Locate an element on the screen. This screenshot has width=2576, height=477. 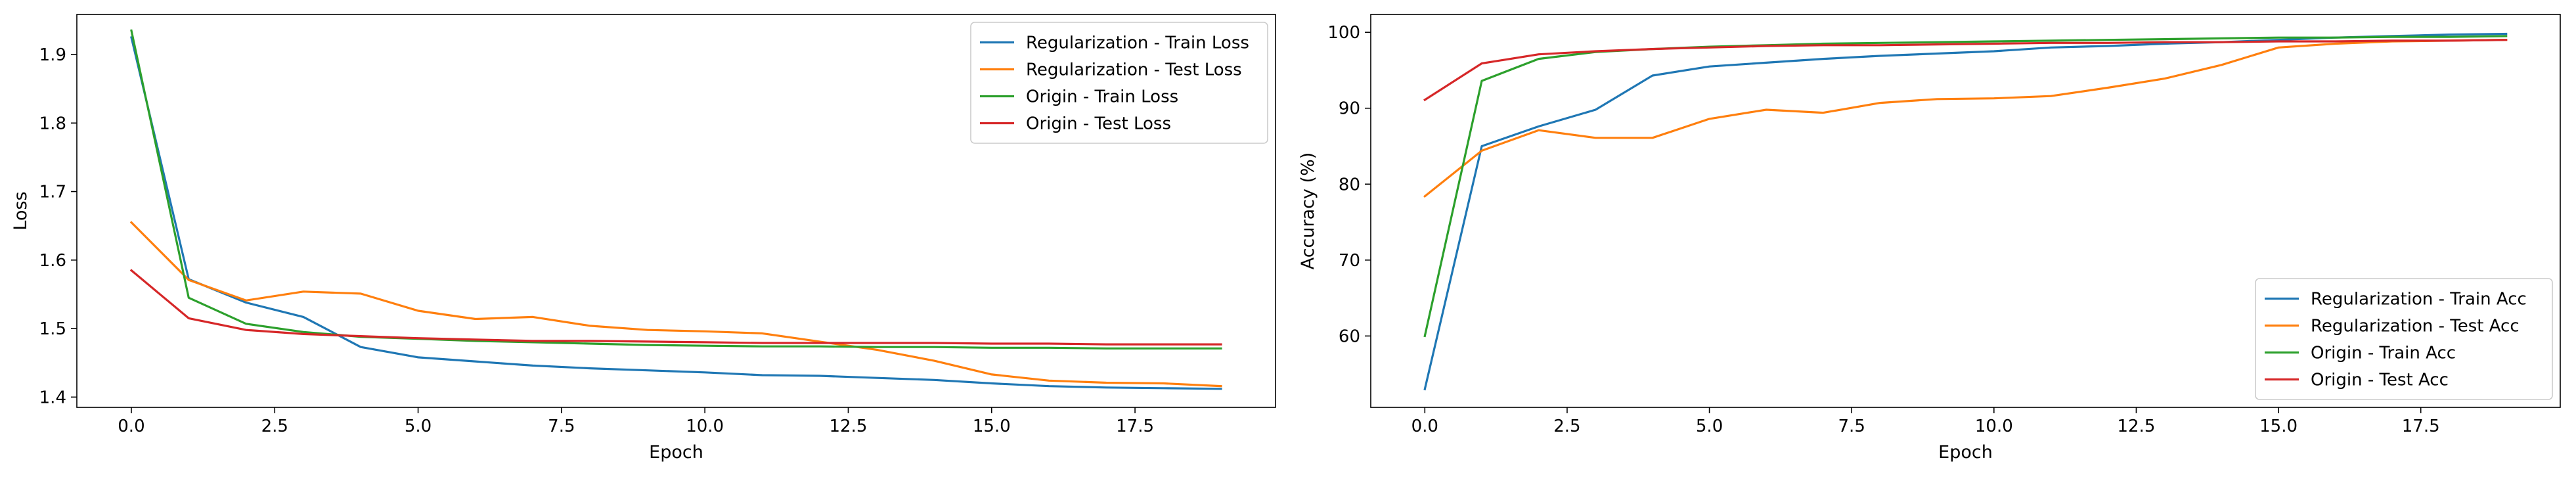
legend-label-4: Origin - Test Acc is located at coordinates (2380, 381).